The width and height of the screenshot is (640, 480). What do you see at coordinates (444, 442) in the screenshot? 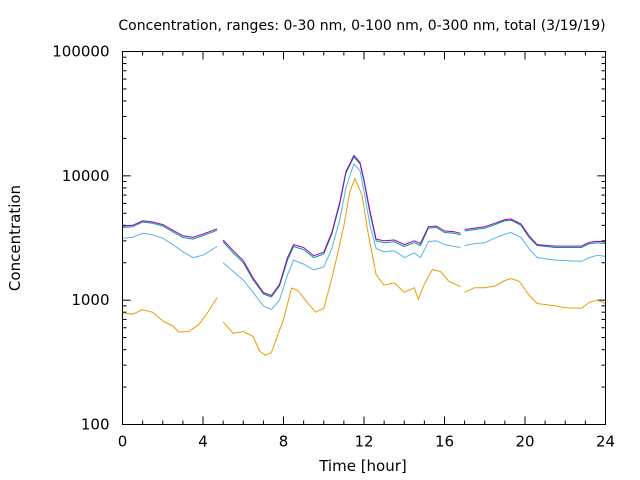
I see `x-tick-label: 16` at bounding box center [444, 442].